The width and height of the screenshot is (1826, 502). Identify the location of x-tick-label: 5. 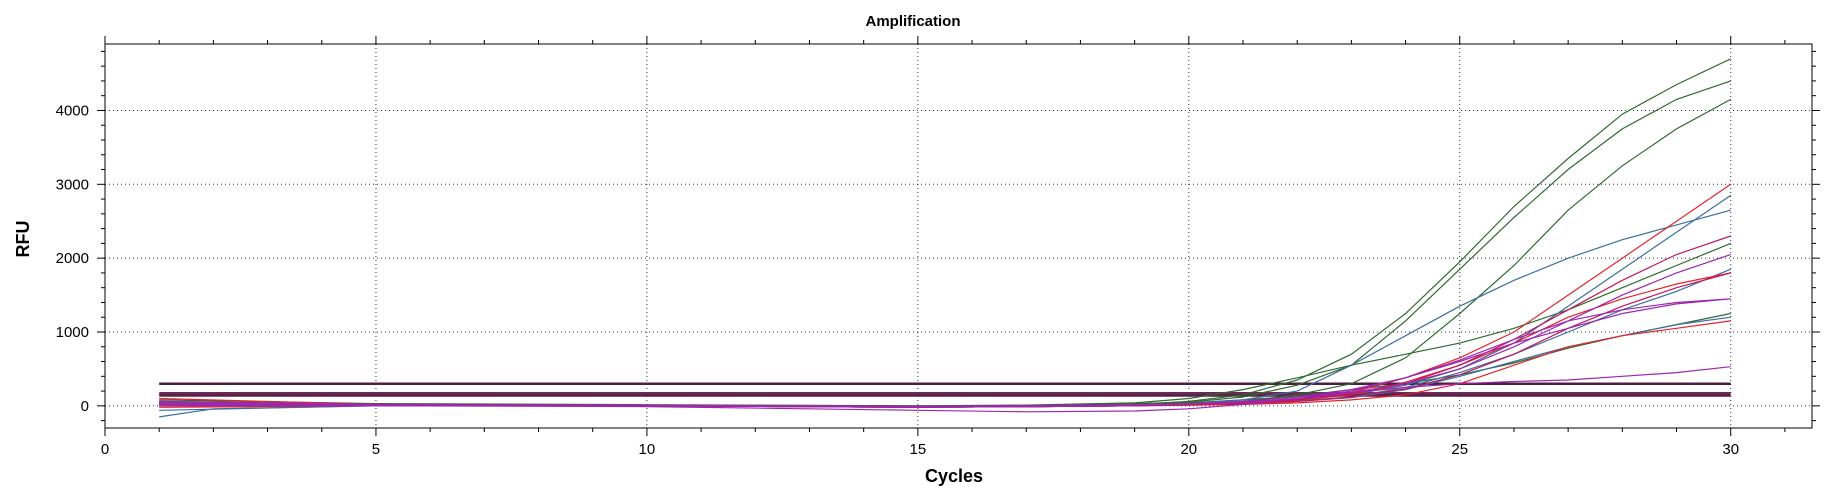
(376, 449).